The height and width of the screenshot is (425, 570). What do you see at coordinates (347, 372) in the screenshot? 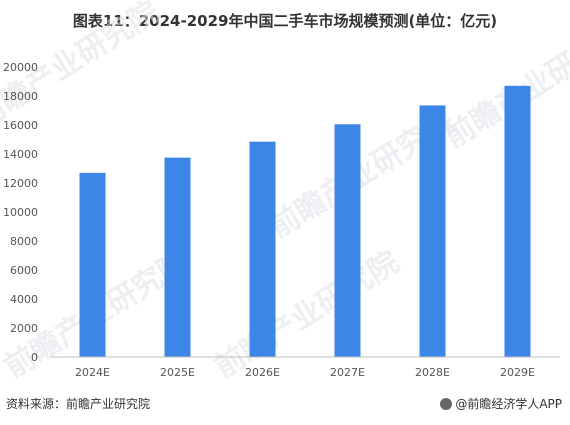
I see `x-tick-label: 2027E` at bounding box center [347, 372].